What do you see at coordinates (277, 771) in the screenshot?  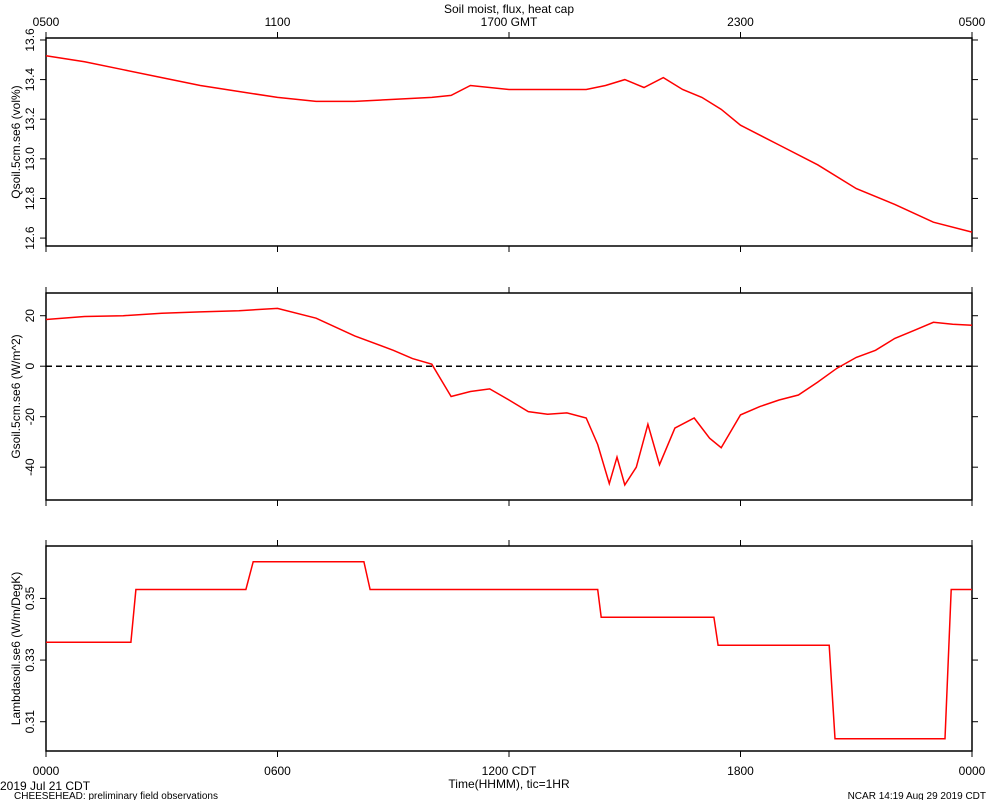 I see `x-tick-label: 0600` at bounding box center [277, 771].